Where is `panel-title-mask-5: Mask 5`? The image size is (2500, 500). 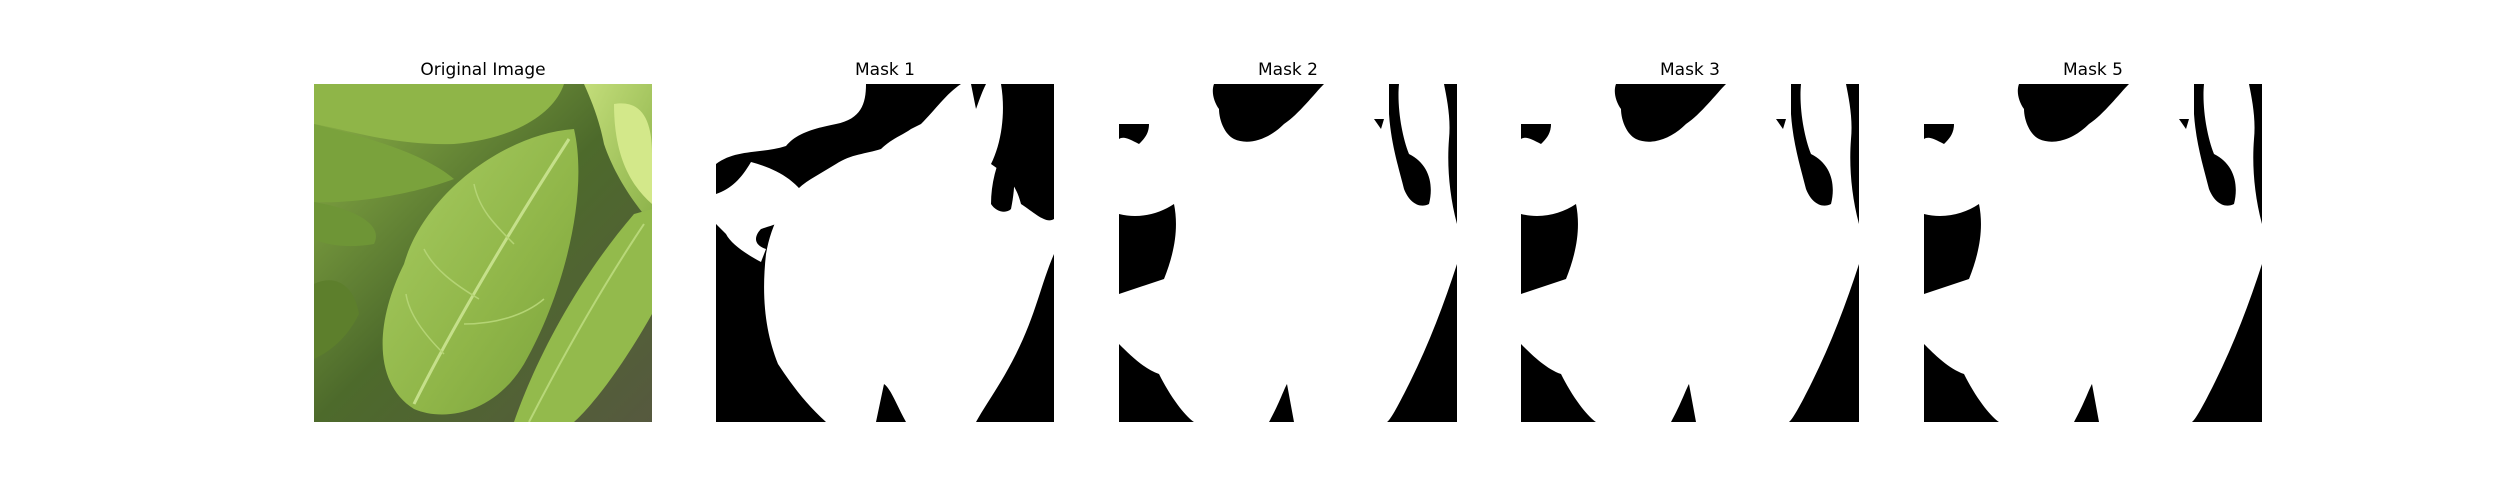
panel-title-mask-5: Mask 5 is located at coordinates (2092, 70).